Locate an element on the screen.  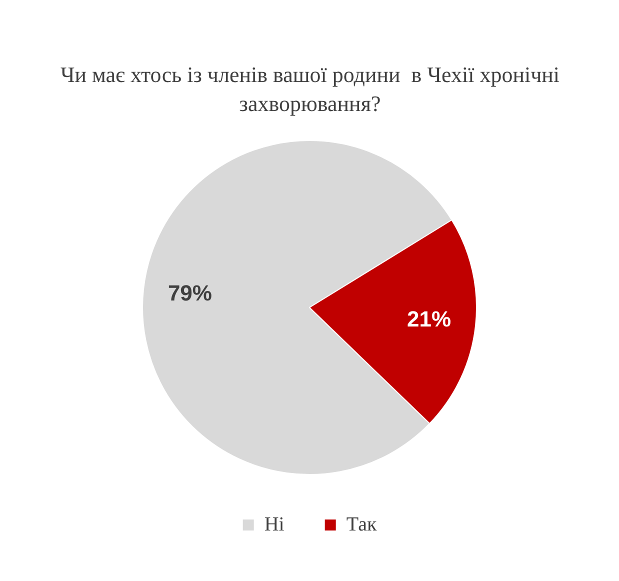
data-label: 79% is located at coordinates (190, 293).